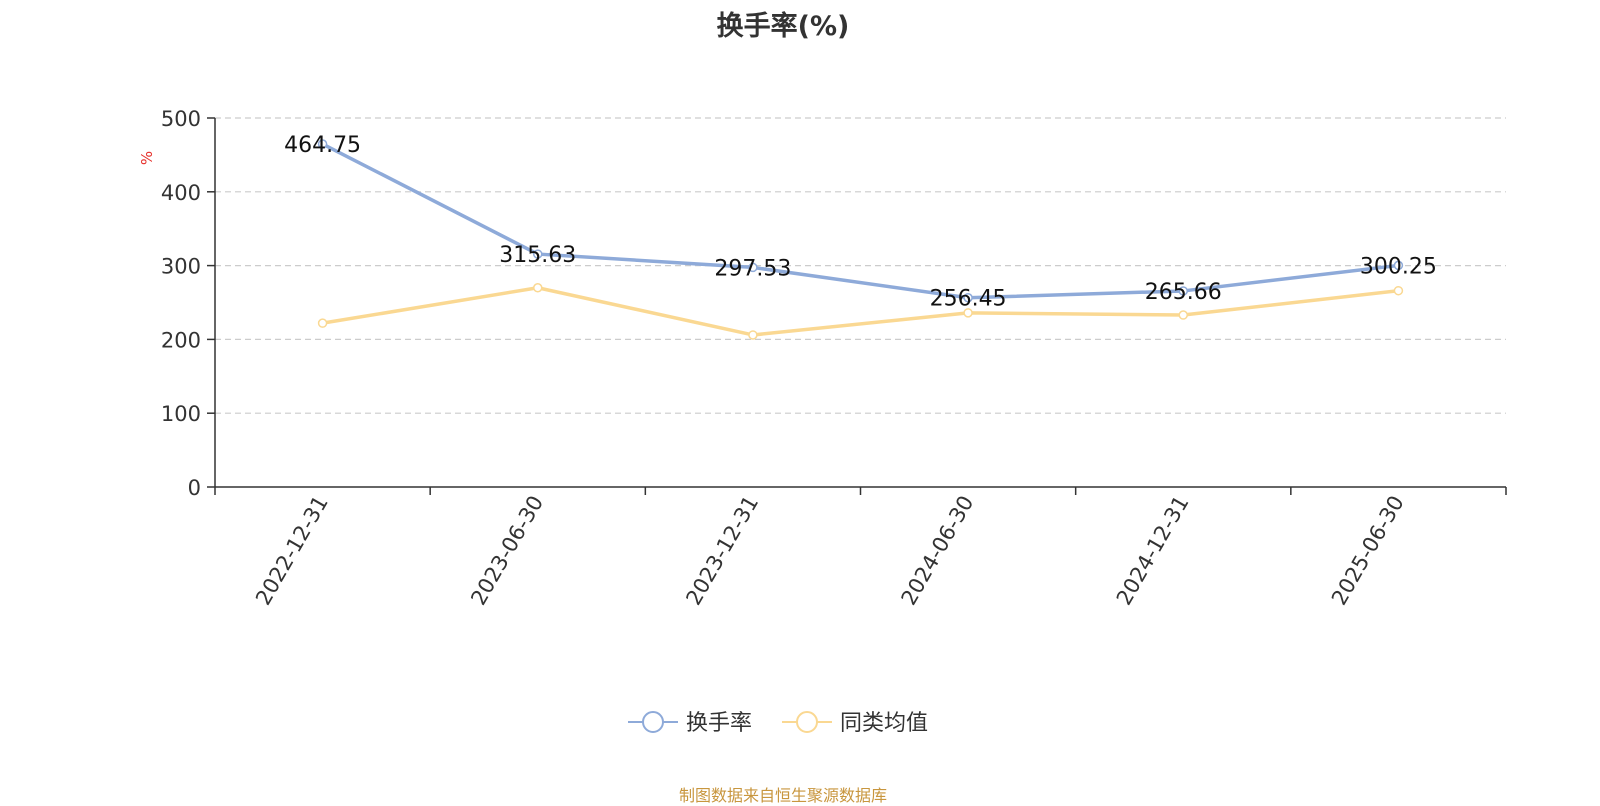 The width and height of the screenshot is (1600, 806). Describe the element at coordinates (938, 550) in the screenshot. I see `x-tick-label: 2024-06-30` at that location.